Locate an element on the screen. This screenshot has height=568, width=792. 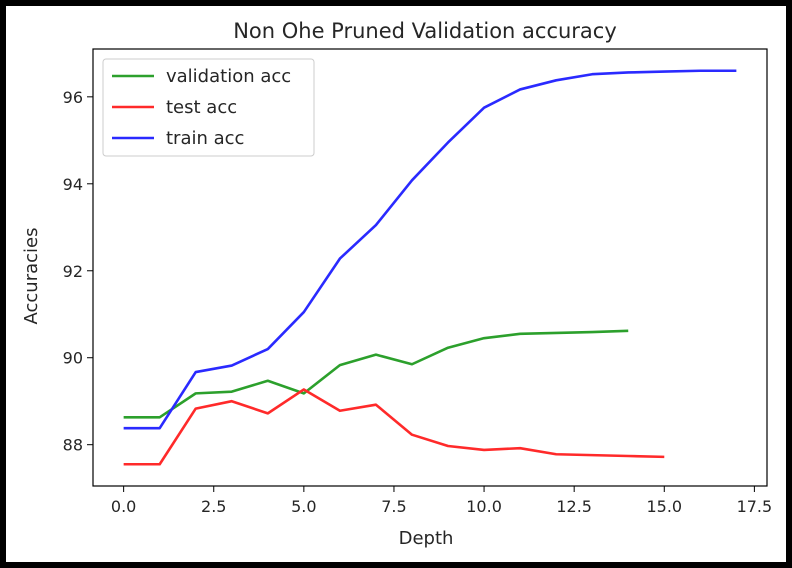
y-axis: 88 90 92 94 96 is located at coordinates (78, 271).